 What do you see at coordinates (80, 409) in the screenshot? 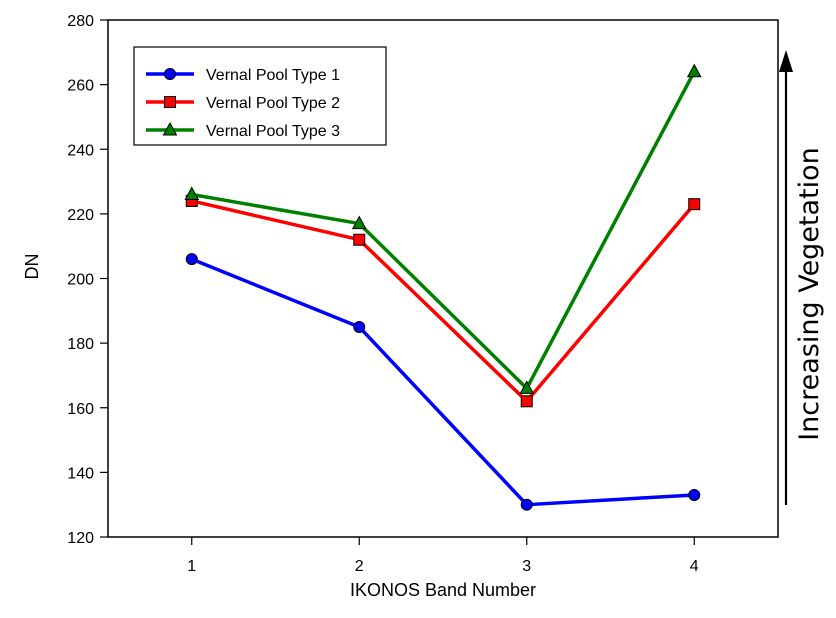
I see `y-tick-label: 160` at bounding box center [80, 409].